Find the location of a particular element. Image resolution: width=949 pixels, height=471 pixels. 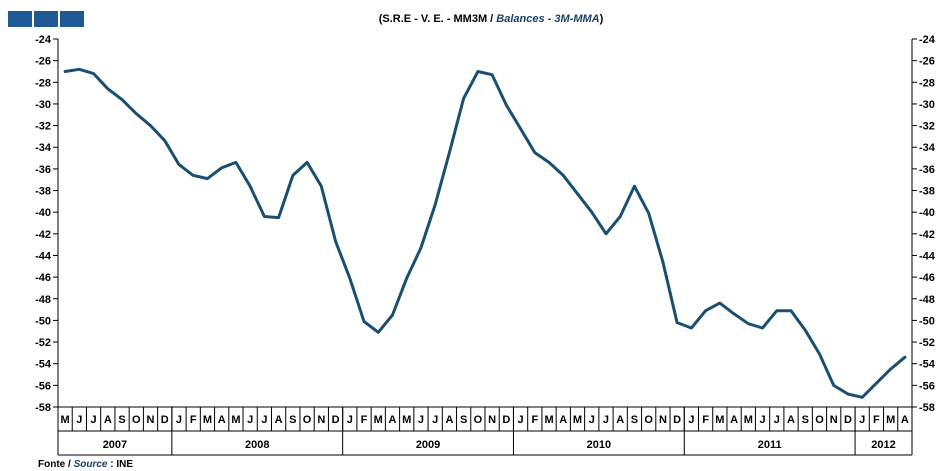

y-tick-label-left: -58 is located at coordinates (43, 408).